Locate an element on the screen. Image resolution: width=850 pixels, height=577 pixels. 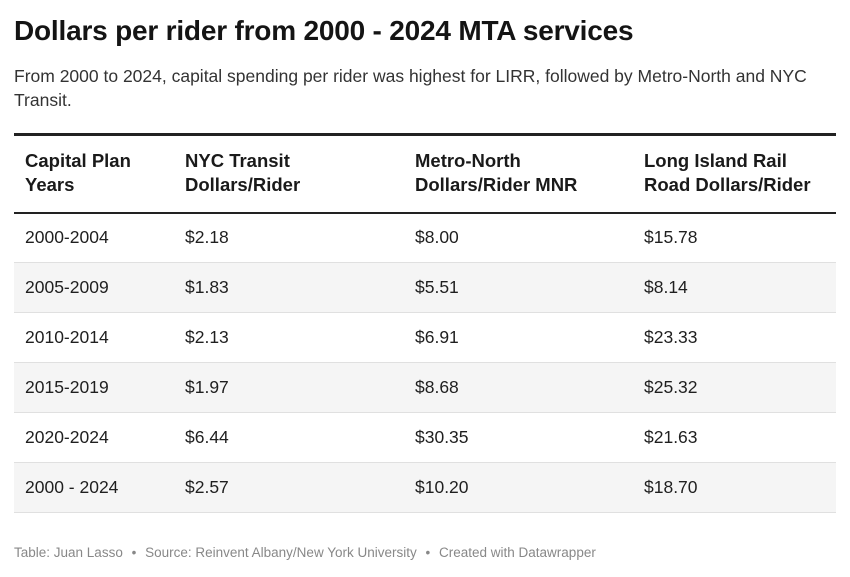
table-cell: $8.00 is located at coordinates (518, 237).